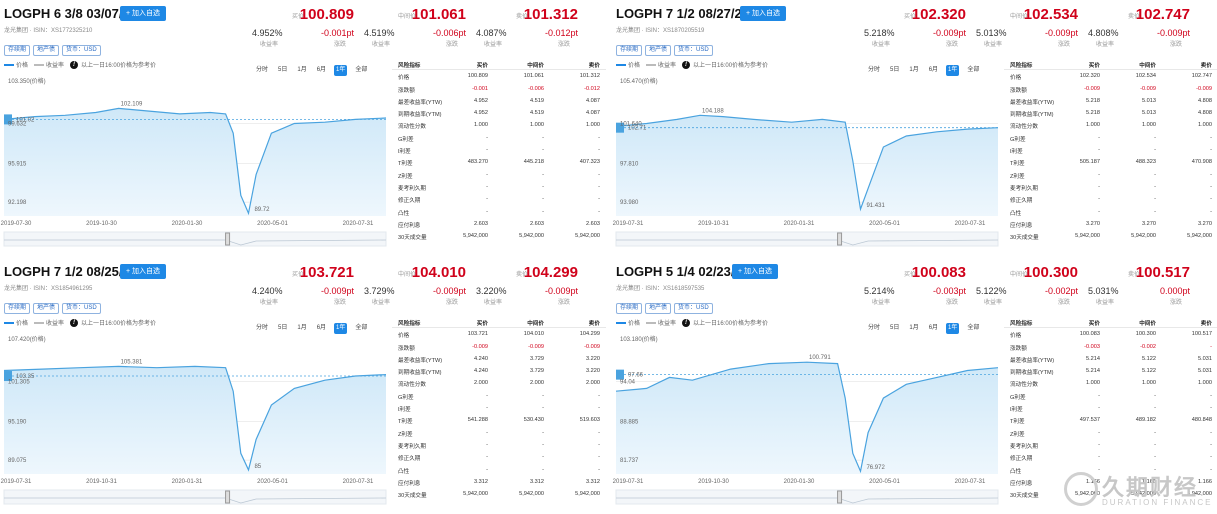 The height and width of the screenshot is (514, 1217). I want to click on risk-row-label: 应付利息, so click(1021, 225).